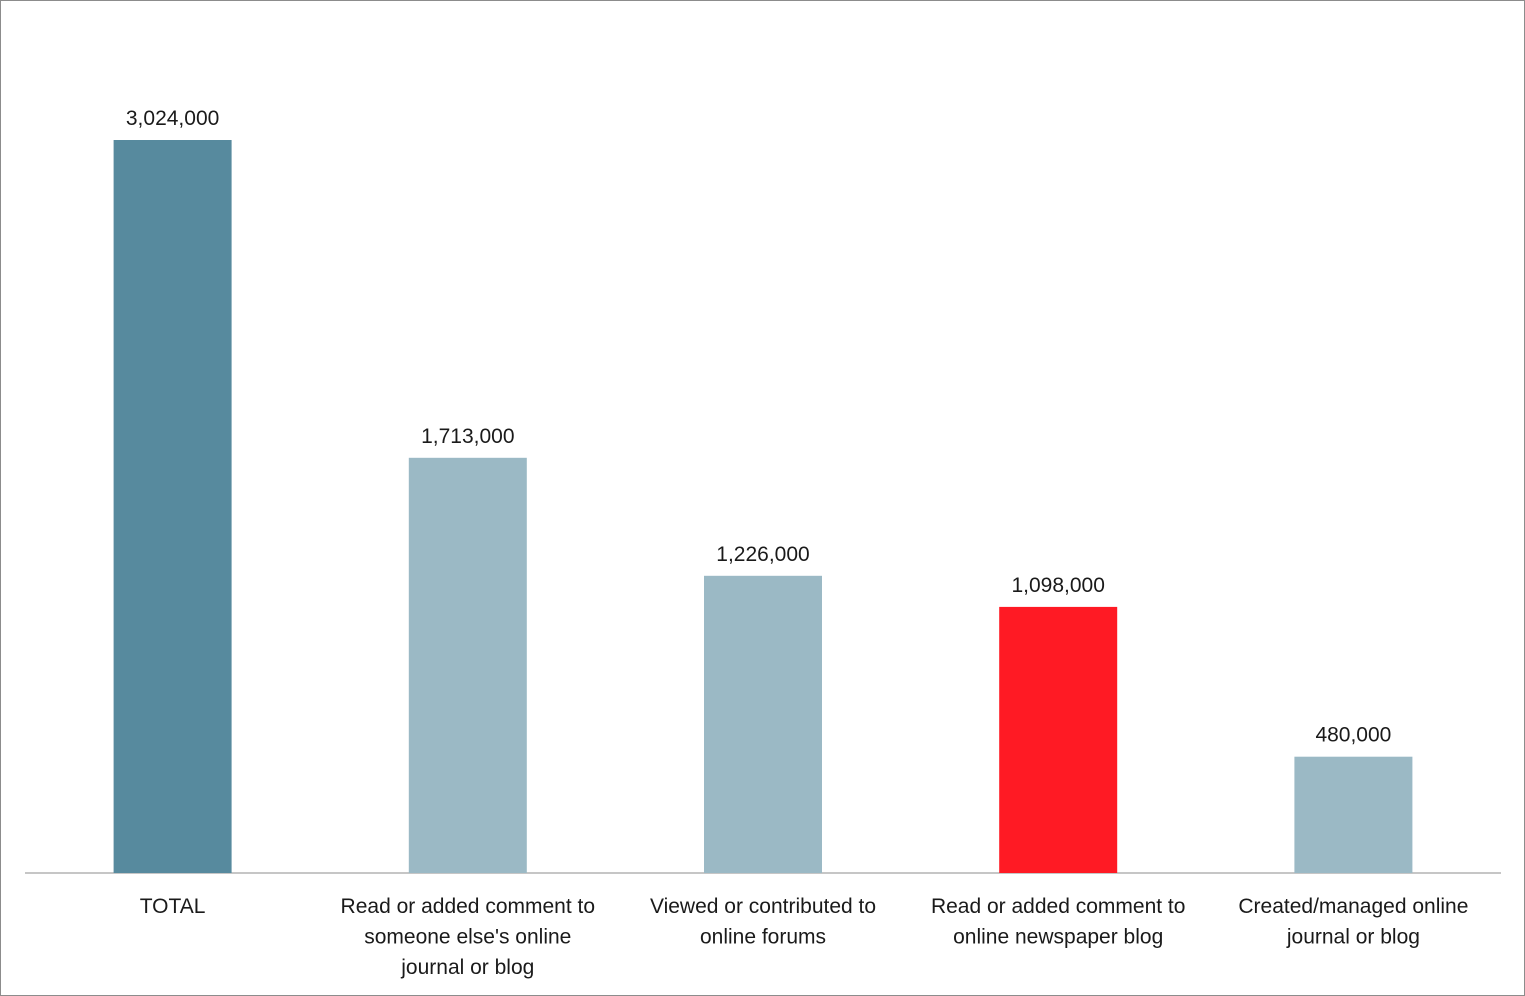 The image size is (1525, 996). What do you see at coordinates (173, 906) in the screenshot?
I see `category-label-0: TOTAL` at bounding box center [173, 906].